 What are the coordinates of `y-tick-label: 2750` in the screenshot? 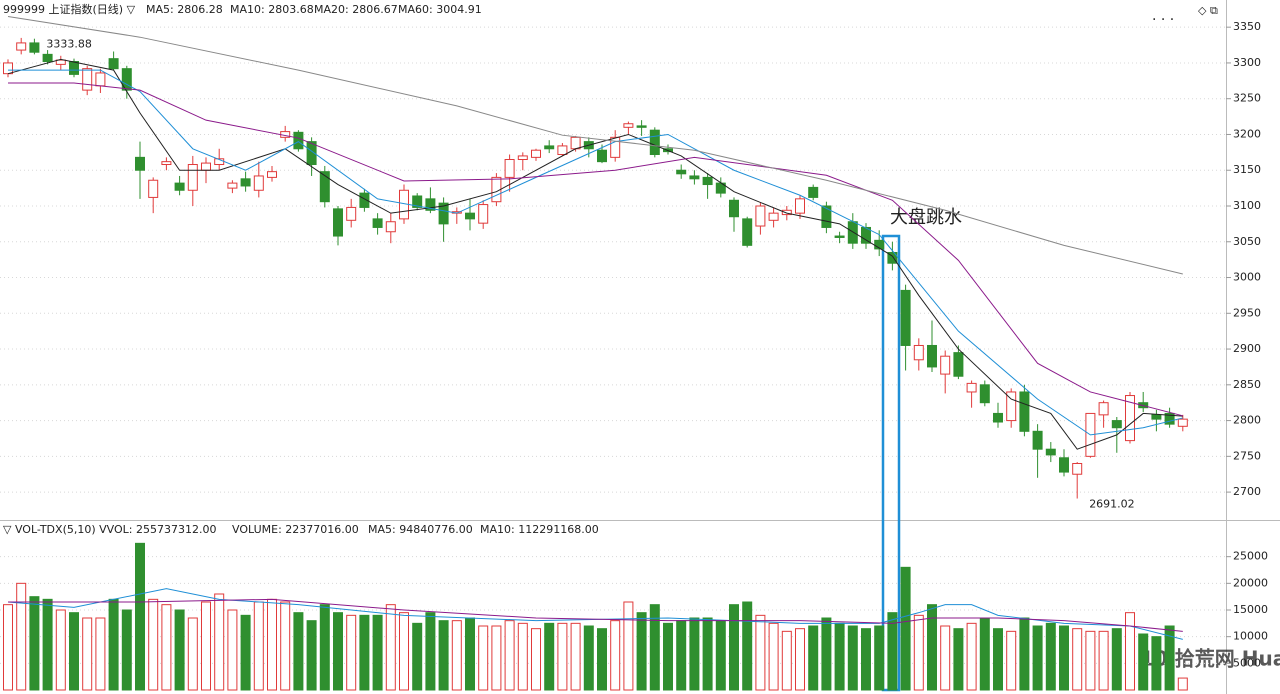 It's located at (1247, 455).